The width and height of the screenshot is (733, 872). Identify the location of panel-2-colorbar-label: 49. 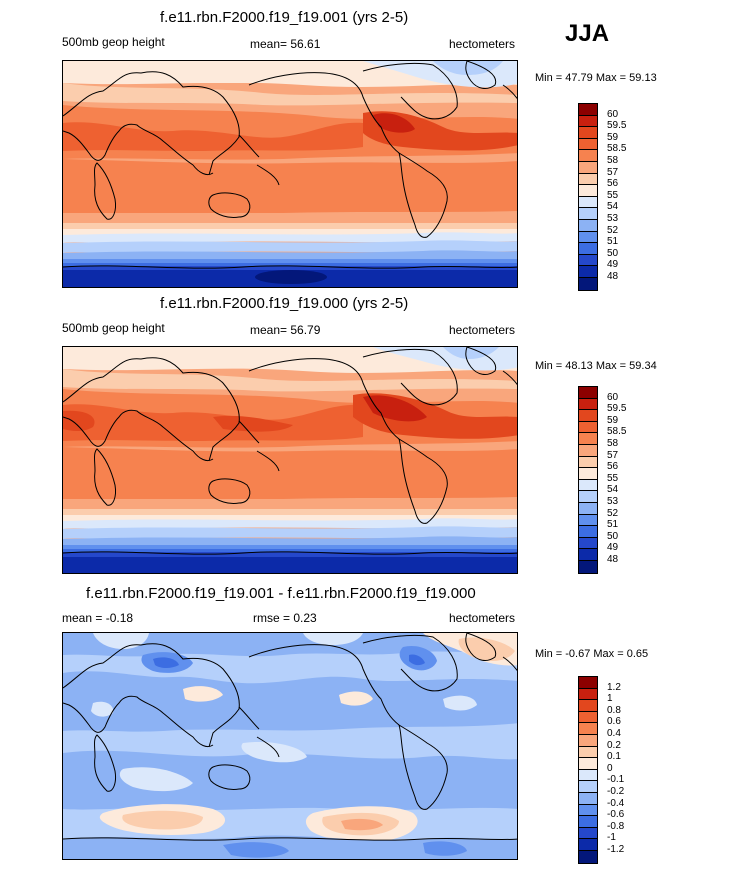
(613, 548).